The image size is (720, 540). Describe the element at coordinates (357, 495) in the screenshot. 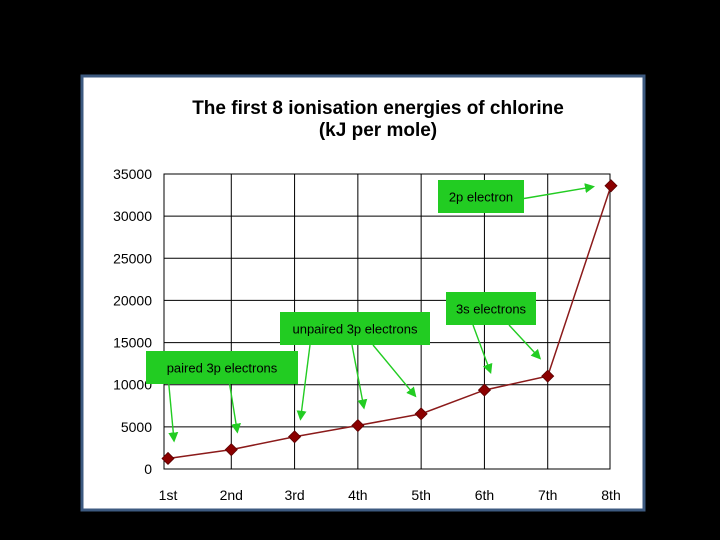

I see `x-tick-label: 4th` at that location.